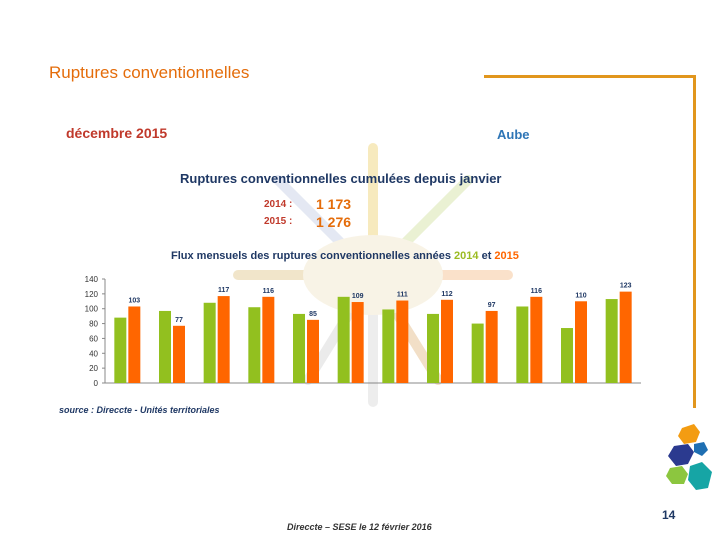 The image size is (720, 540). What do you see at coordinates (92, 279) in the screenshot?
I see `y-tick-label: 140` at bounding box center [92, 279].